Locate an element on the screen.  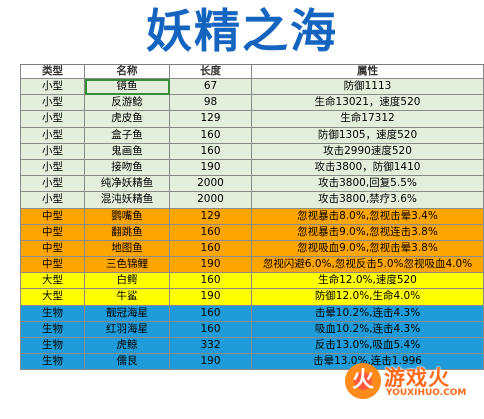
table-row: 小型 盒子鱼 160 防御1305，速度520 is located at coordinates (252, 135).